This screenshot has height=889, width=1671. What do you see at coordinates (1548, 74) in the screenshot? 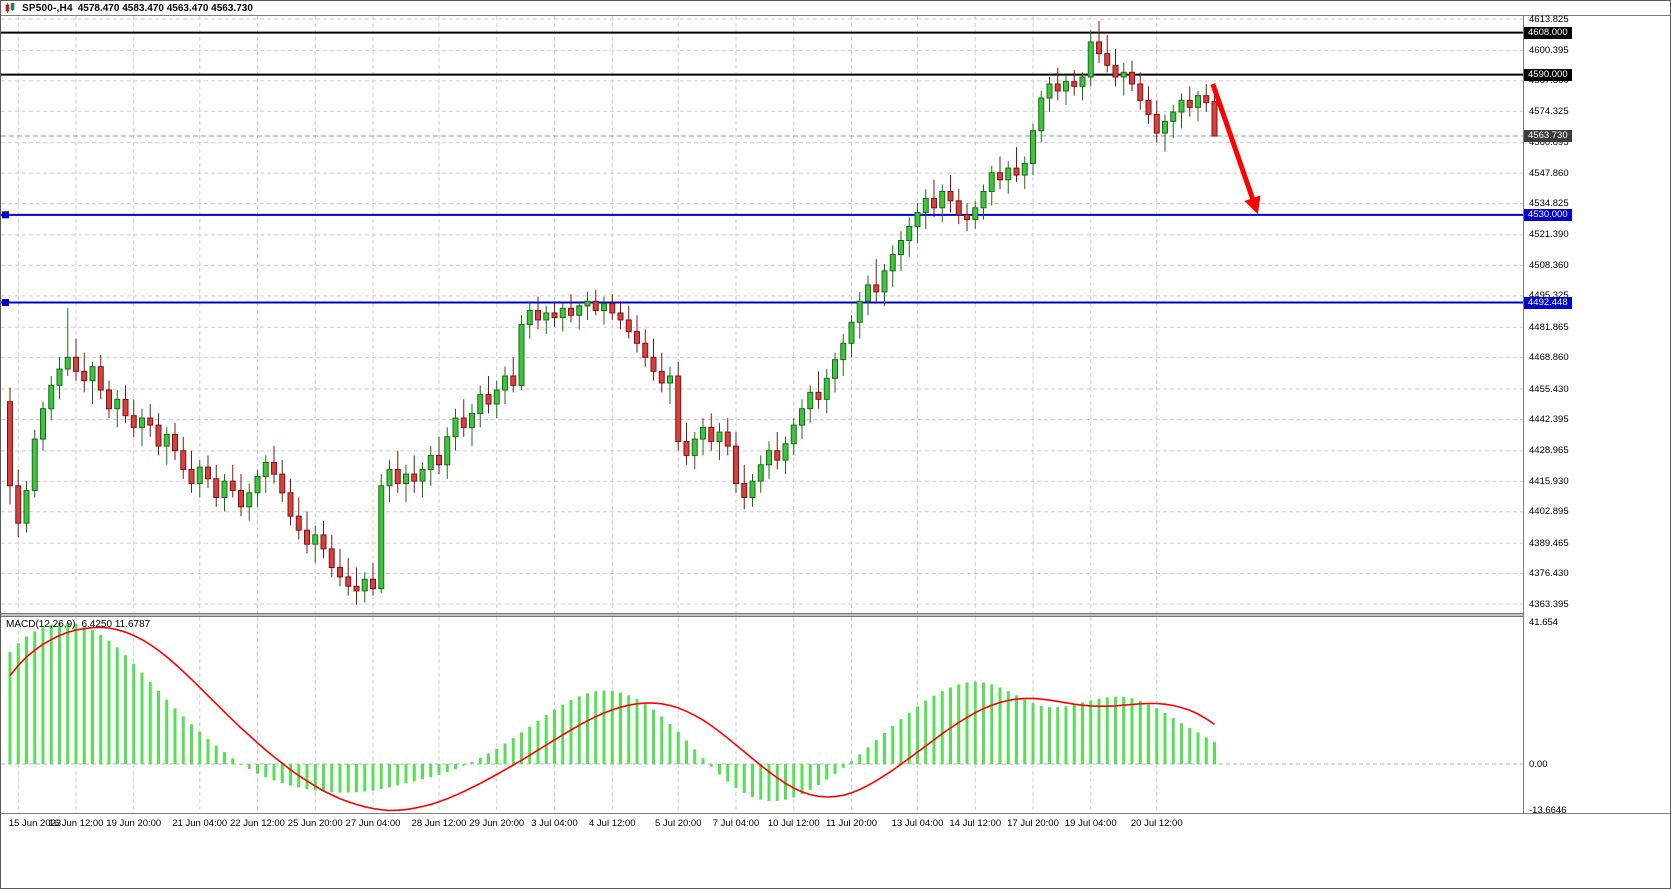
I see `resistance-level-tag: 4590.000` at bounding box center [1548, 74].